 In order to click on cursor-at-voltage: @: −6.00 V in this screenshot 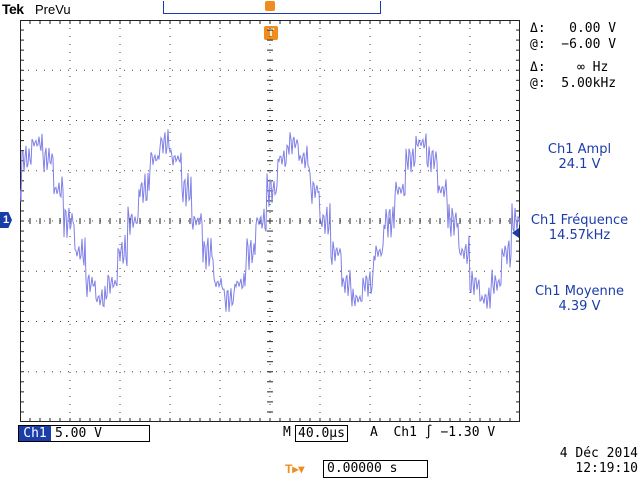, I will do `click(573, 44)`.